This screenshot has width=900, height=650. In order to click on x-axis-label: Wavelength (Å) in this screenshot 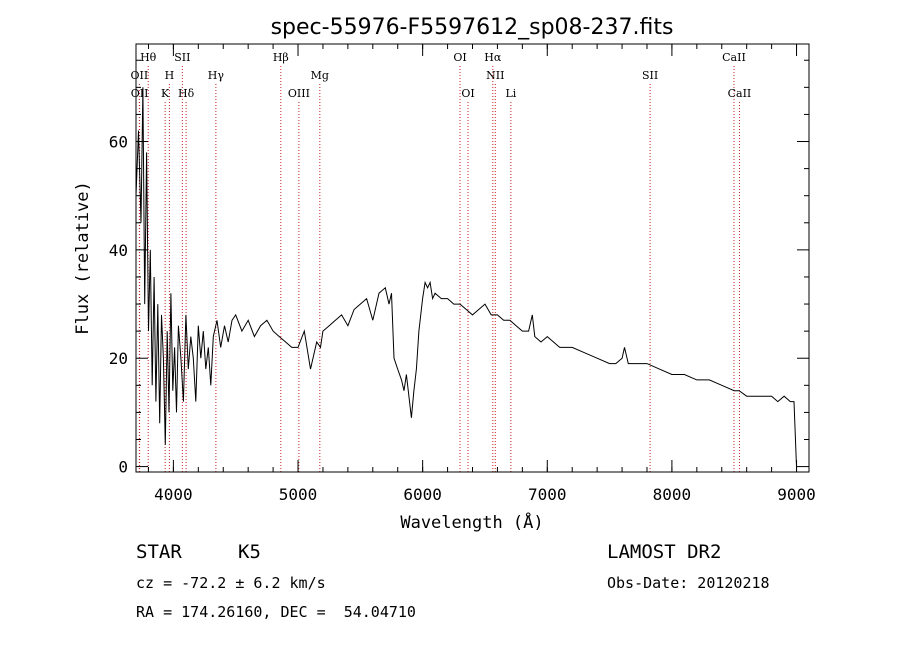, I will do `click(471, 522)`.